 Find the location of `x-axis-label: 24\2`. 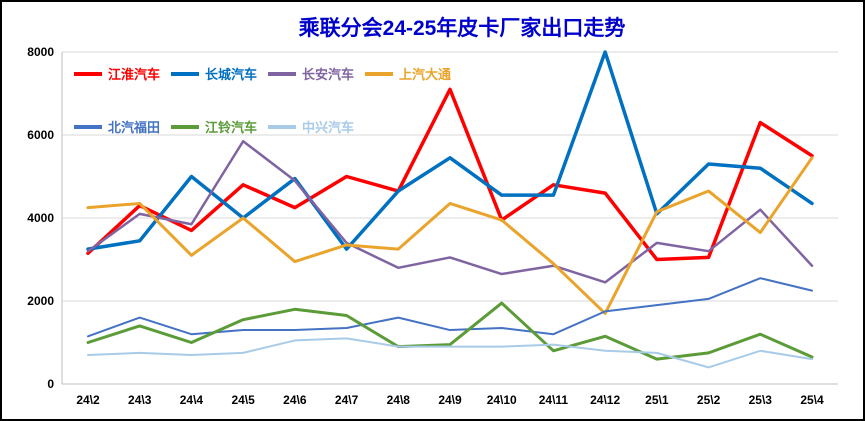

x-axis-label: 24\2 is located at coordinates (88, 400).